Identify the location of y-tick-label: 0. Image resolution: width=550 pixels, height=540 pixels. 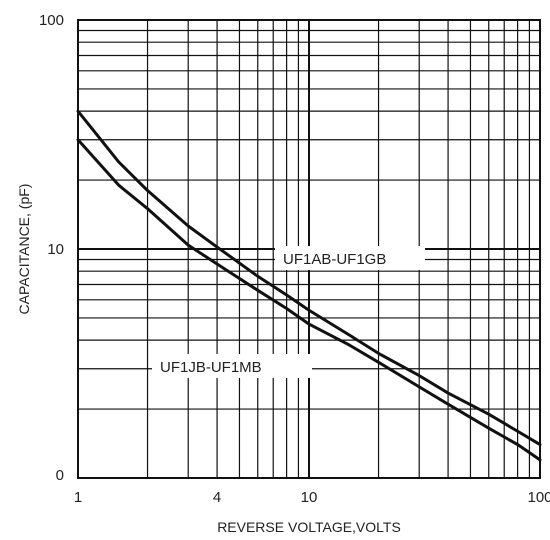
(60, 475).